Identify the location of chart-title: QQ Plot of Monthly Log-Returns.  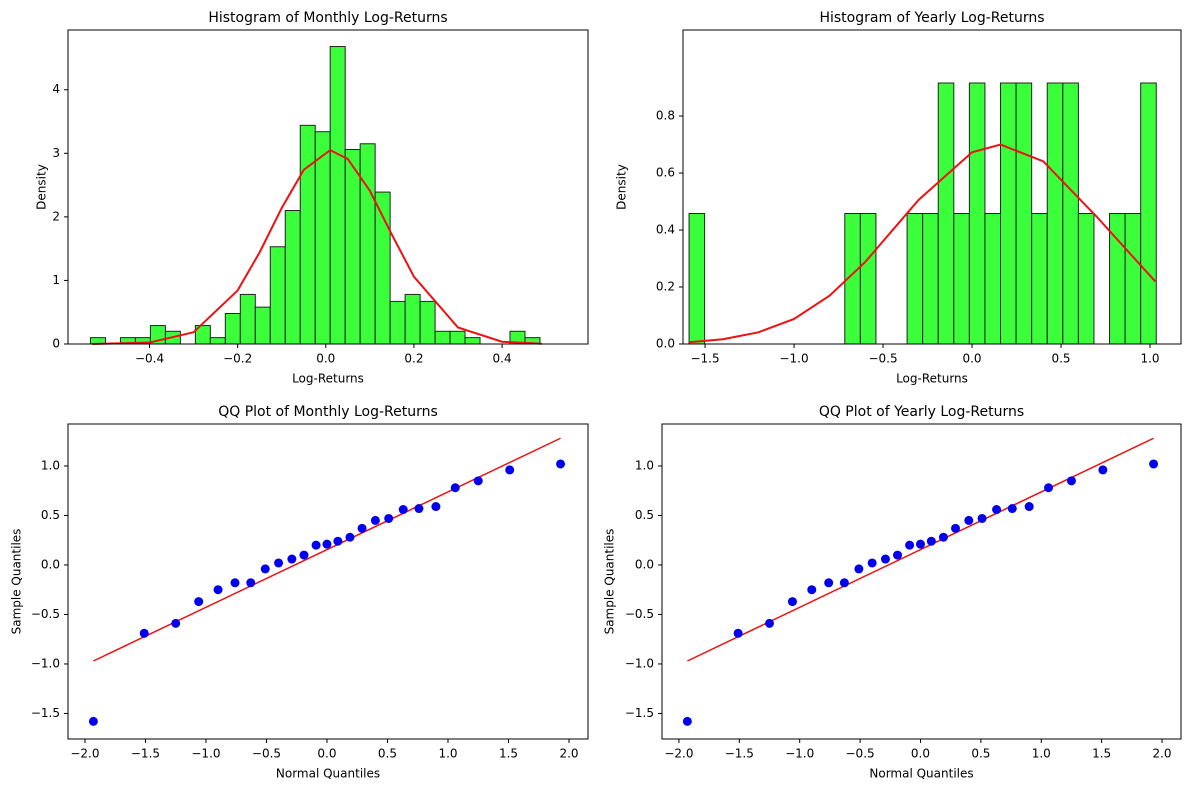
(328, 412).